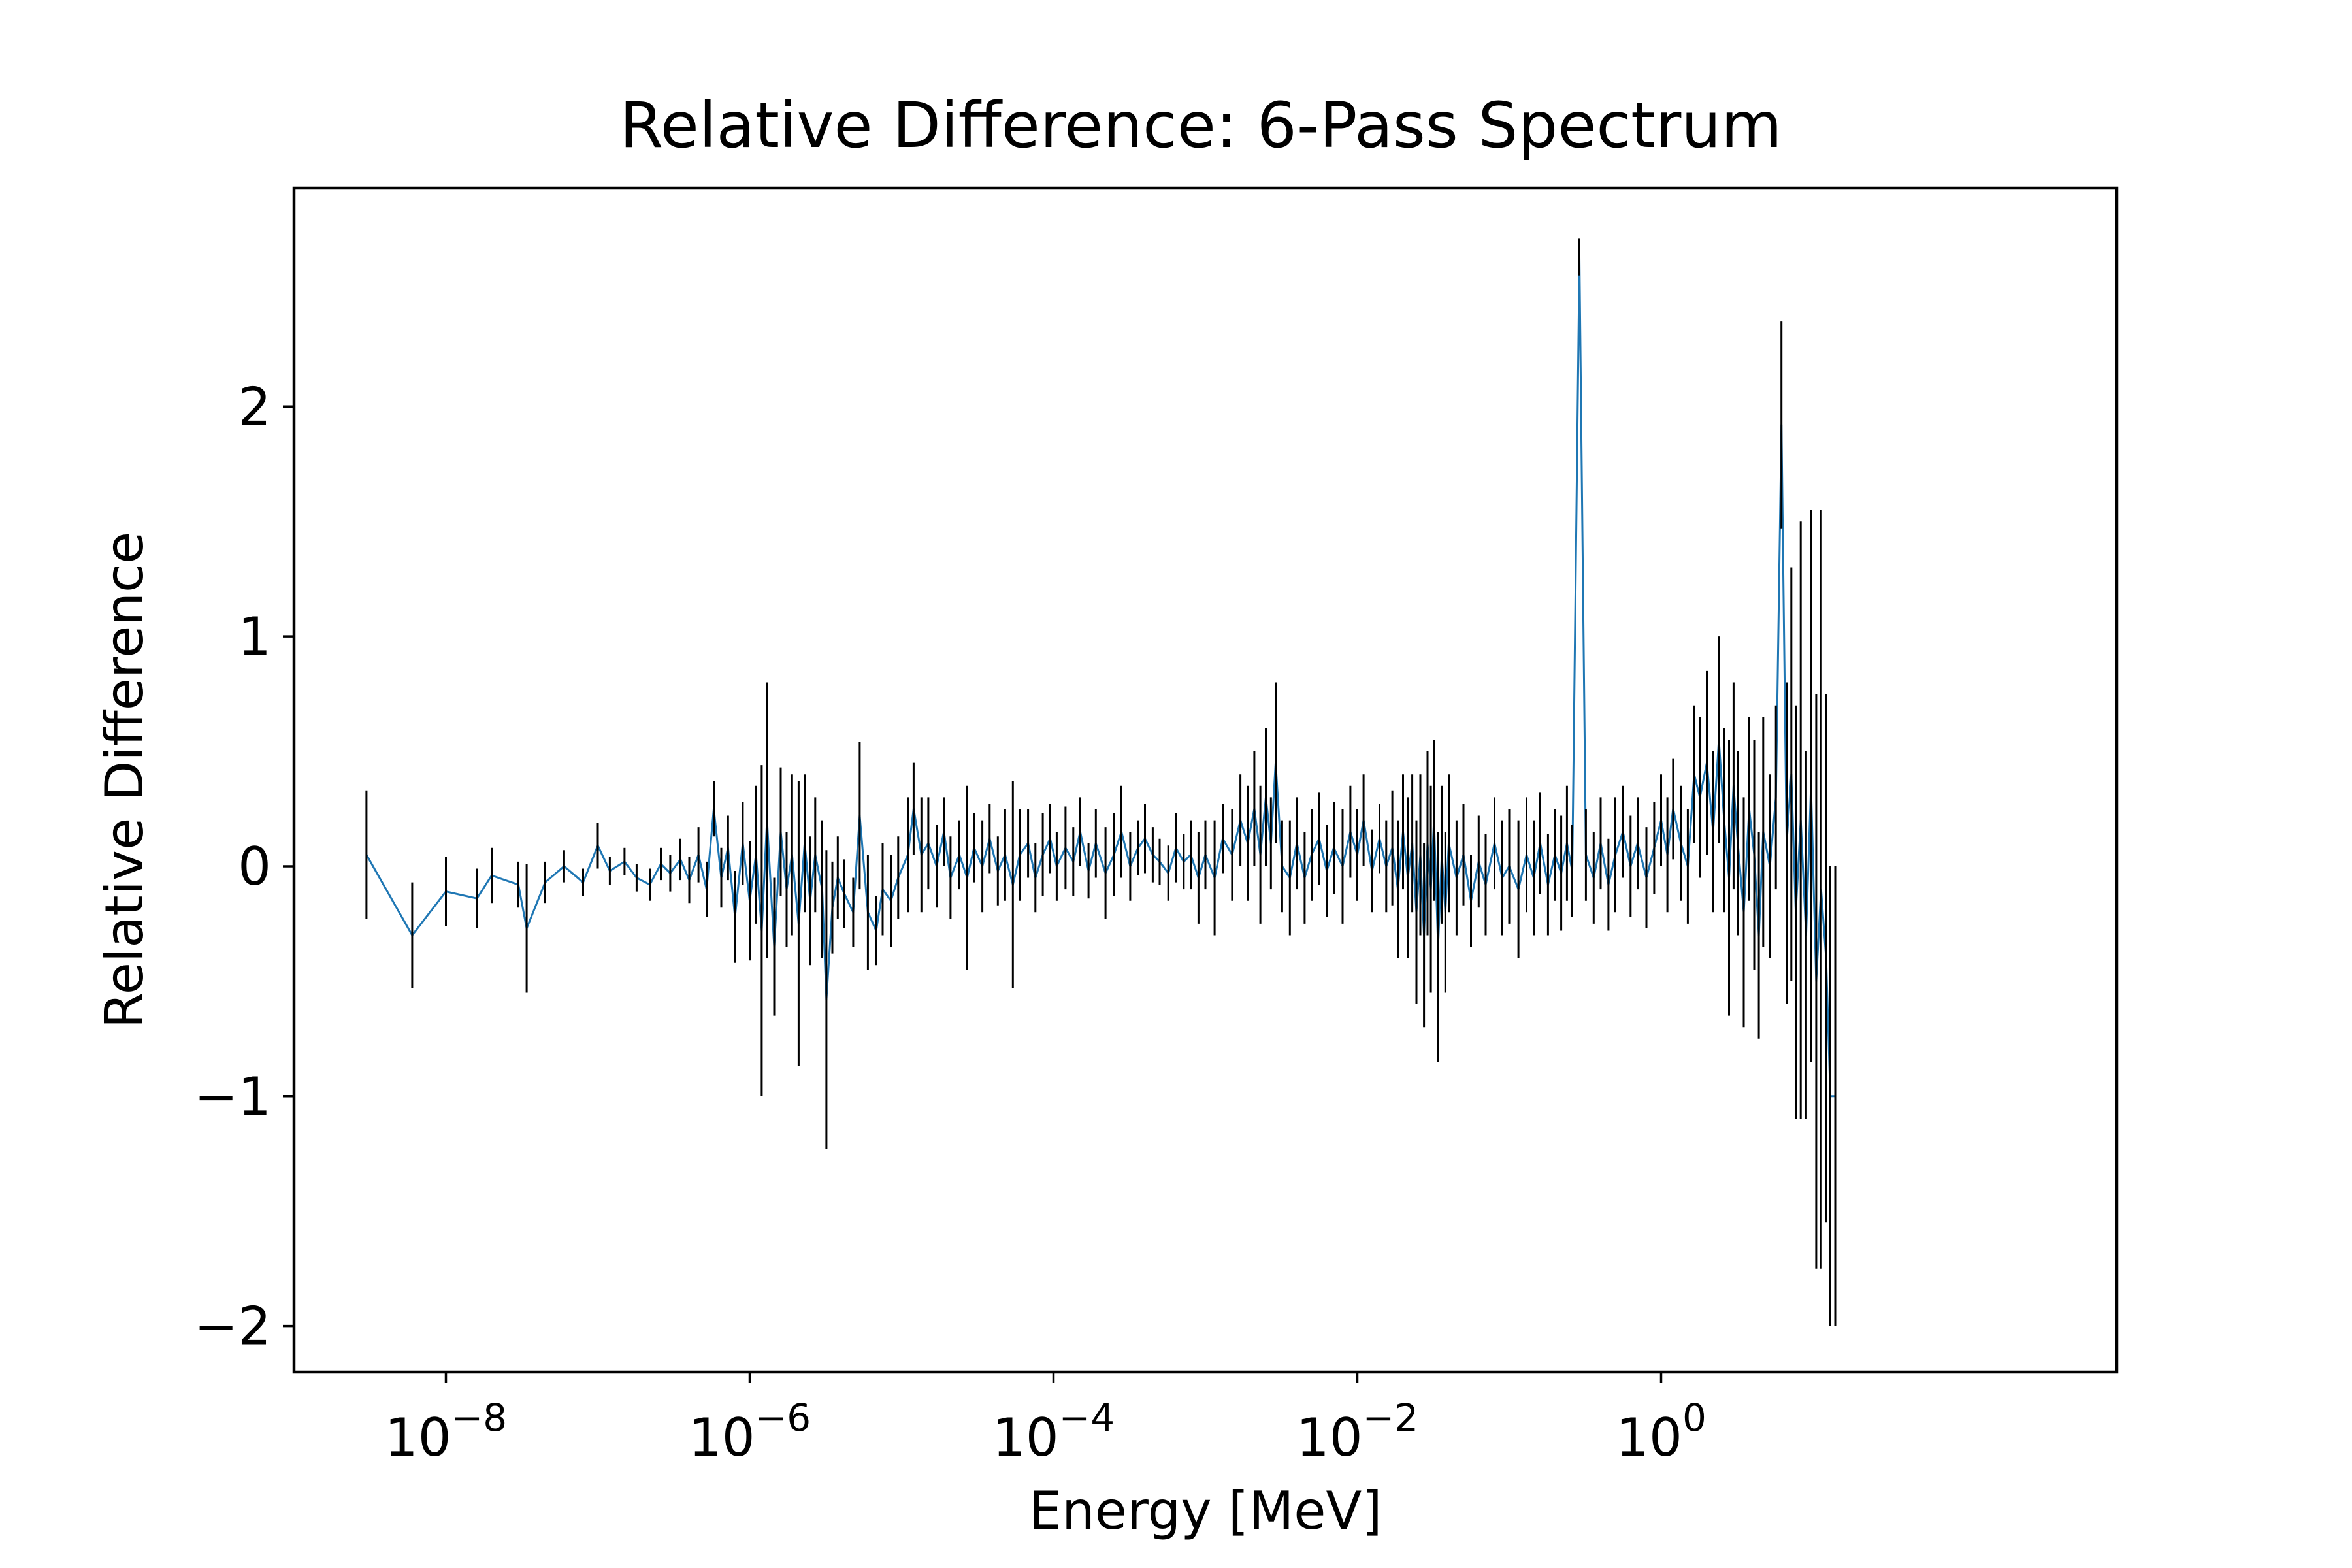 The width and height of the screenshot is (2352, 1568). What do you see at coordinates (1661, 1432) in the screenshot?
I see `x-tick-label: 10⁰` at bounding box center [1661, 1432].